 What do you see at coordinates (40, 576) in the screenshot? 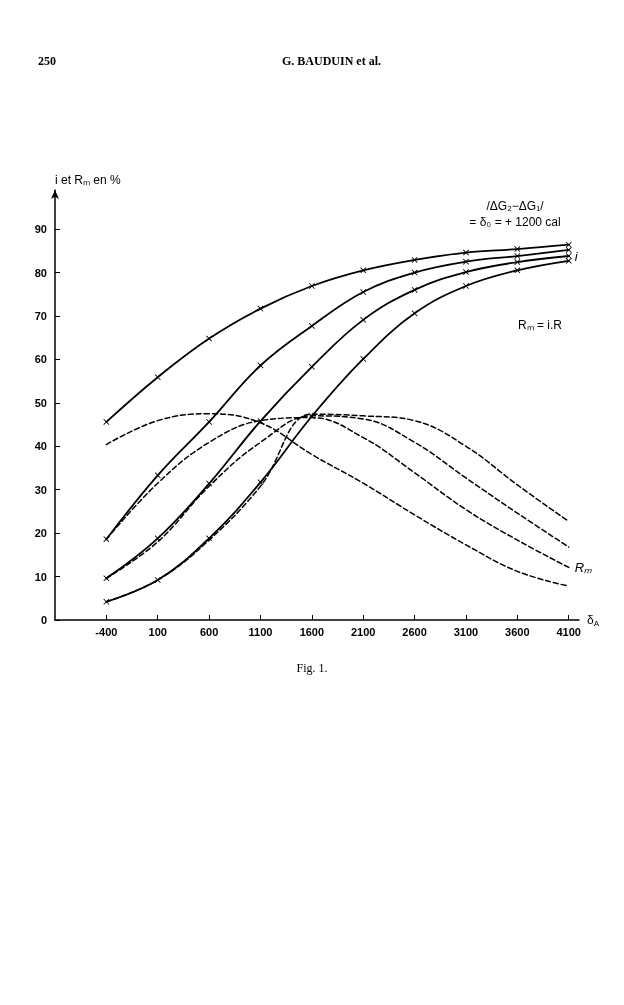
I see `y-tick-label: 10` at bounding box center [40, 576].